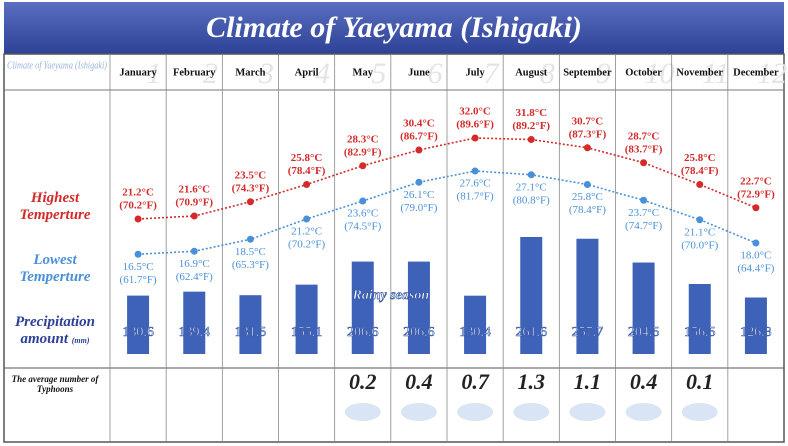  Describe the element at coordinates (307, 332) in the screenshot. I see `bar-label: 155.1` at that location.